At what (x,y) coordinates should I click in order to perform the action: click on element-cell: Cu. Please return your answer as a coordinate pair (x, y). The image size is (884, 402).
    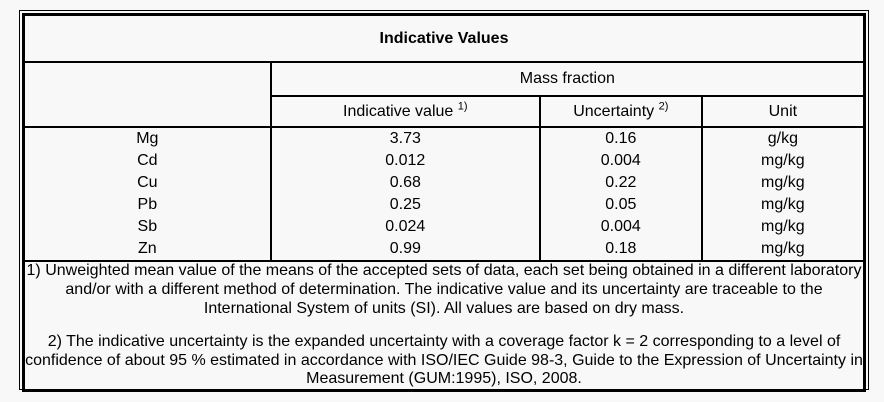
    Looking at the image, I should click on (147, 183).